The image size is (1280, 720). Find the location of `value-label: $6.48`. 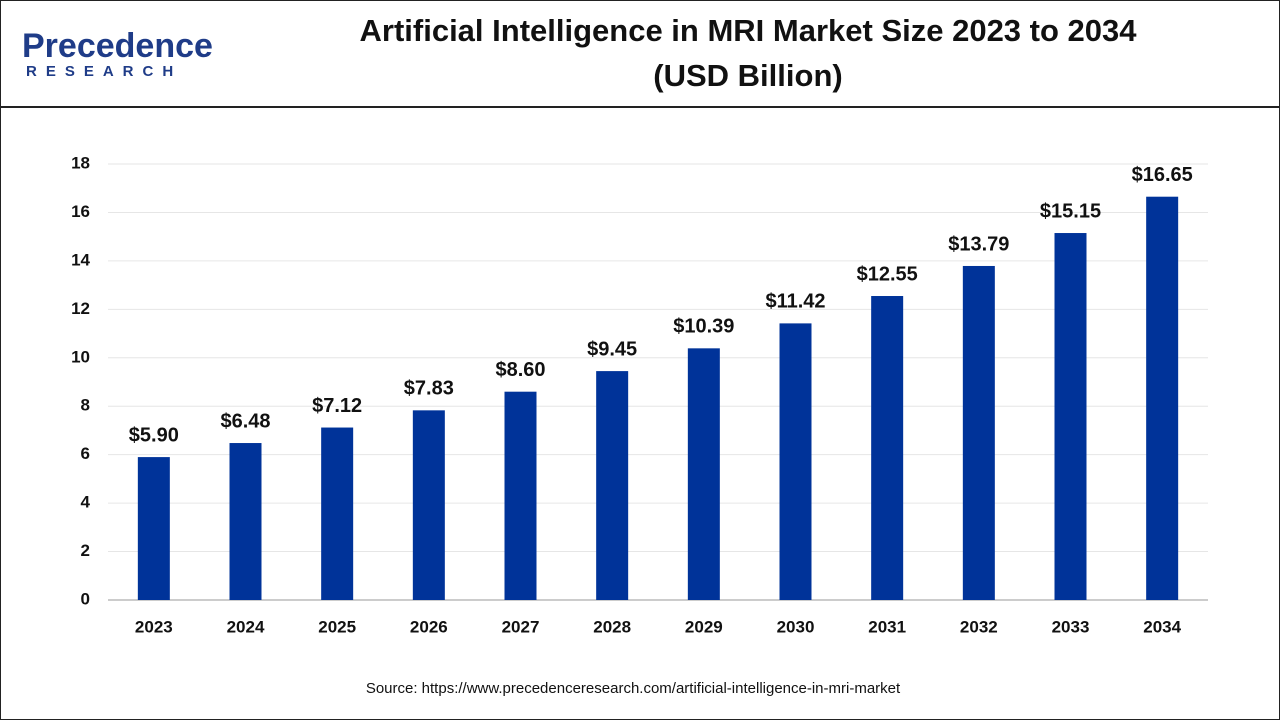

value-label: $6.48 is located at coordinates (245, 421).